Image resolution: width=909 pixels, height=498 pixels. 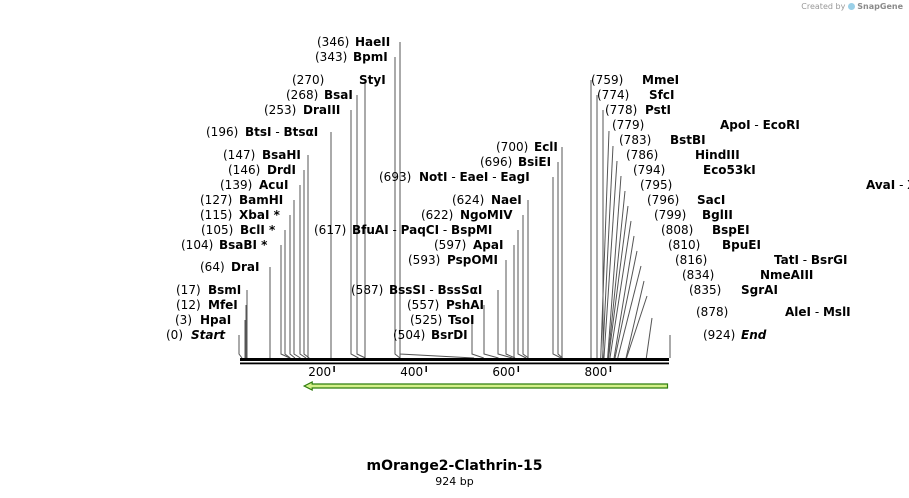 What do you see at coordinates (319, 95) in the screenshot?
I see `left-label-3: (268) BsaI` at bounding box center [319, 95].